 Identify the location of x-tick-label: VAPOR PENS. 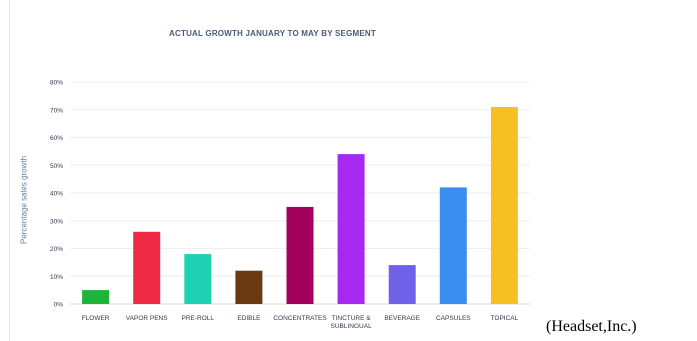
(147, 318).